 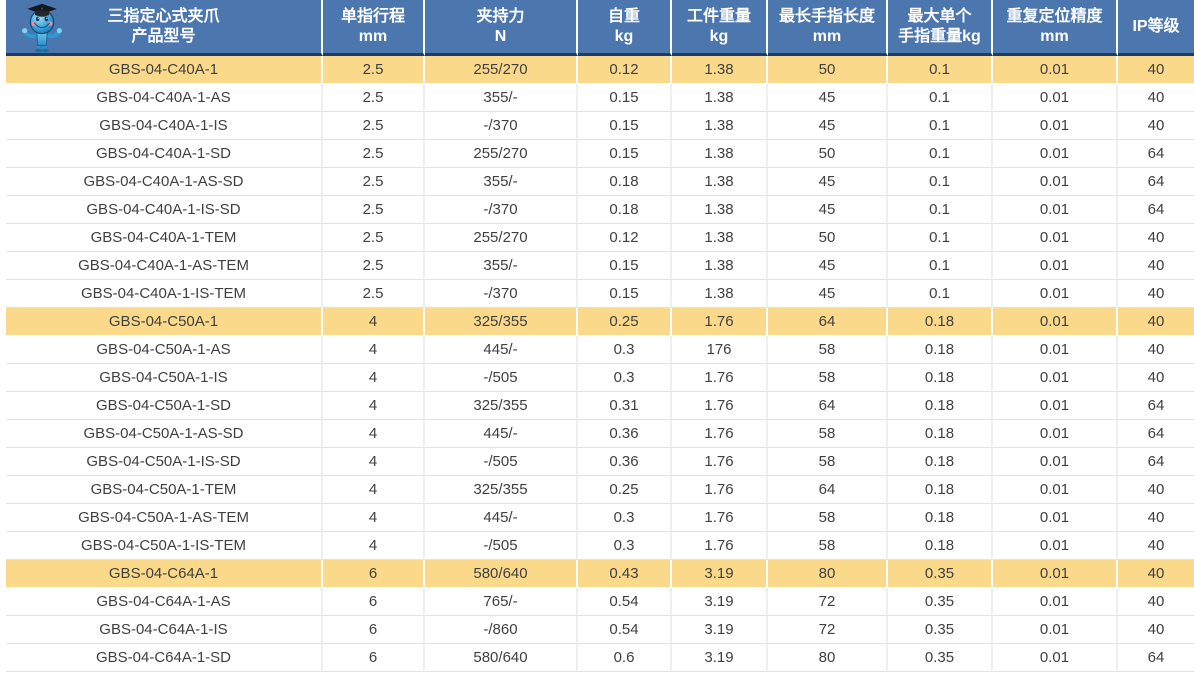 I want to click on cell-model: GBS-04-C40A-1-IS, so click(x=164, y=126).